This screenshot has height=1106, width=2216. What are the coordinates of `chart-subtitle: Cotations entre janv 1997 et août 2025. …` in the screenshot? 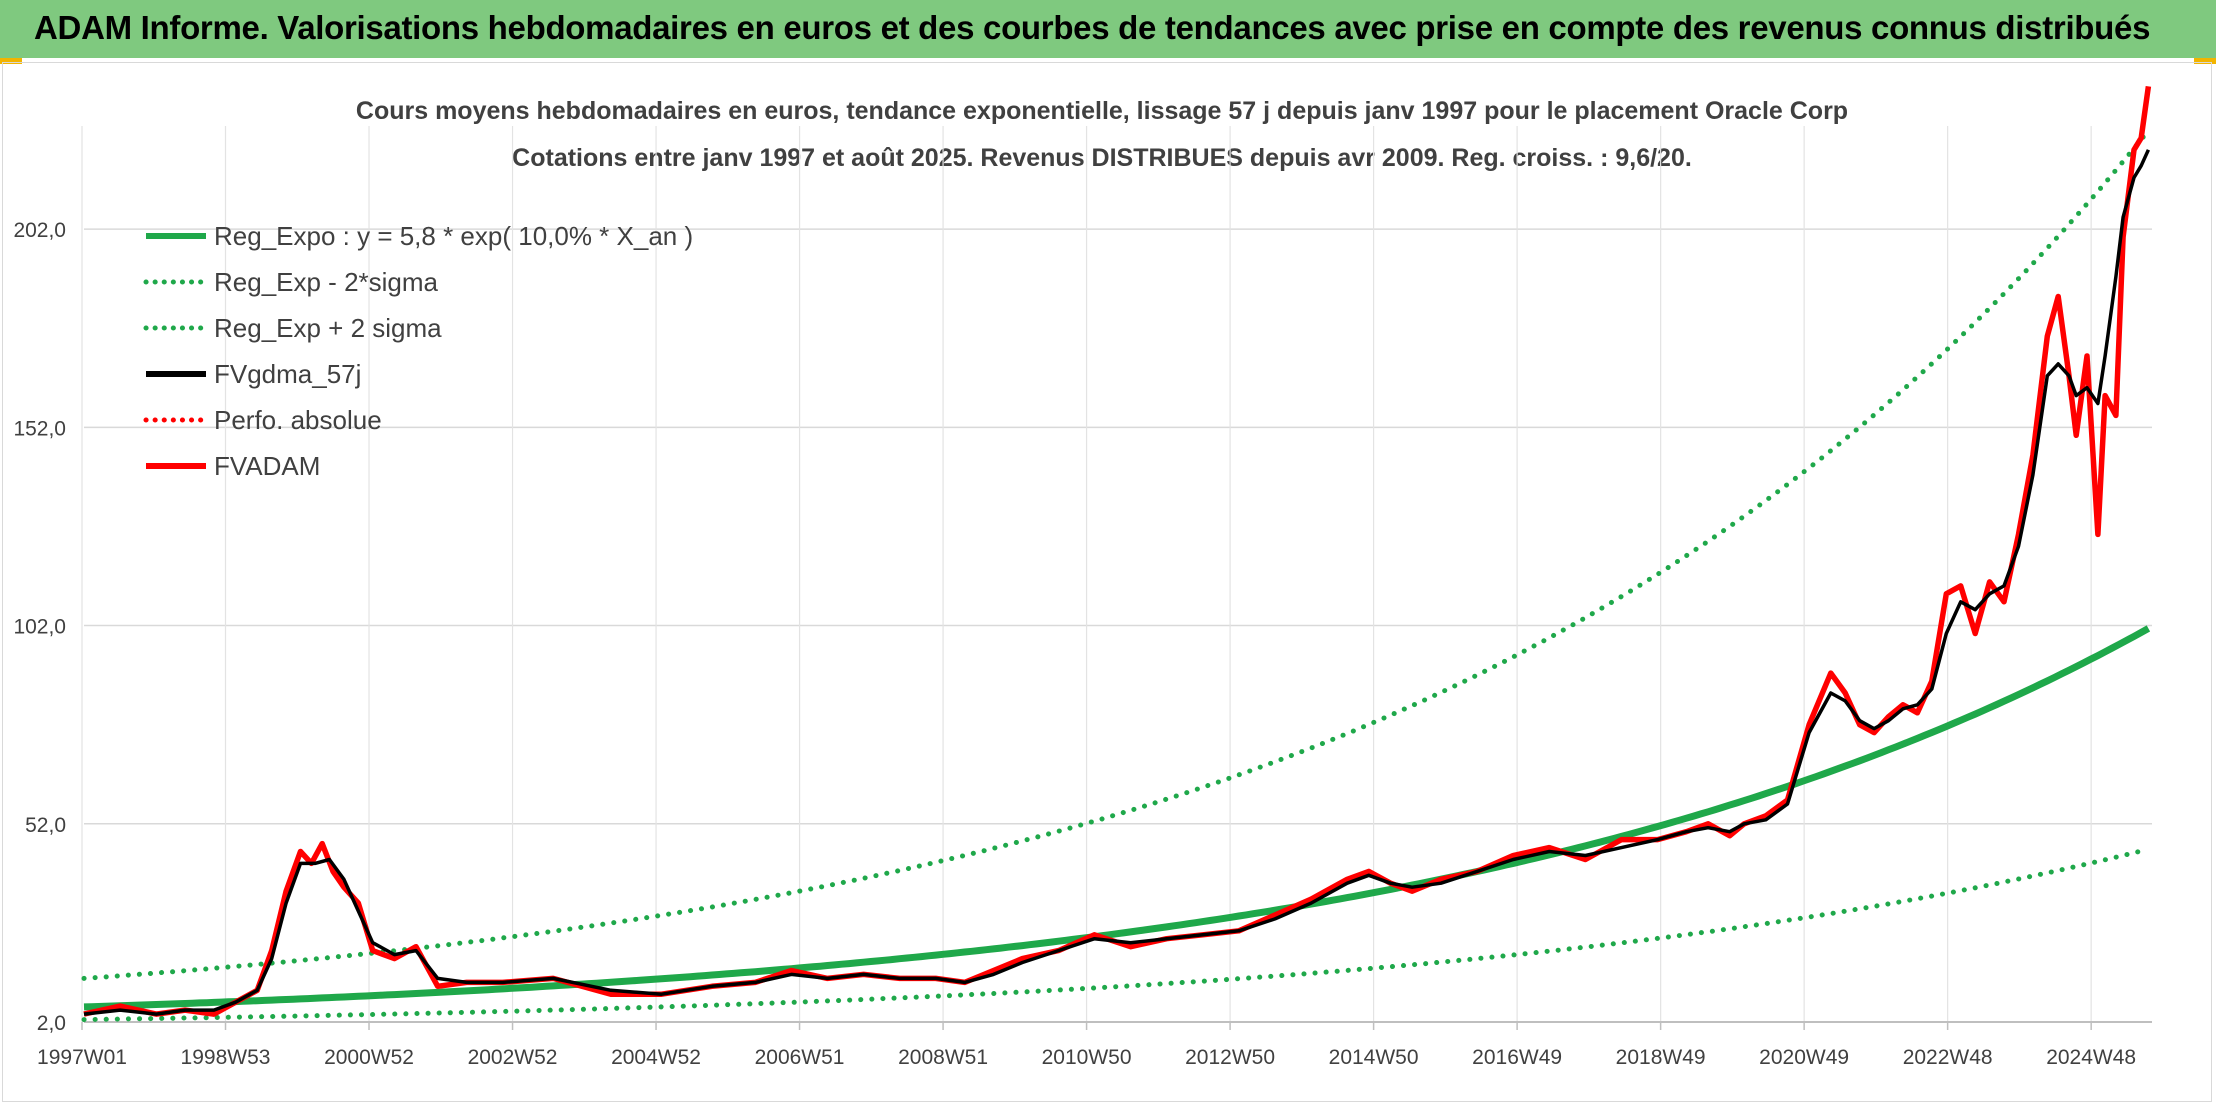 It's located at (1102, 158).